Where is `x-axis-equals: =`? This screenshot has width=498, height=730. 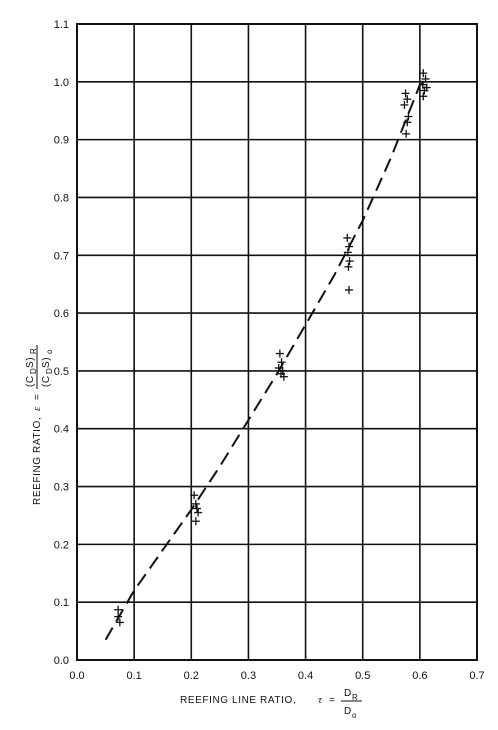
x-axis-equals: = is located at coordinates (332, 700).